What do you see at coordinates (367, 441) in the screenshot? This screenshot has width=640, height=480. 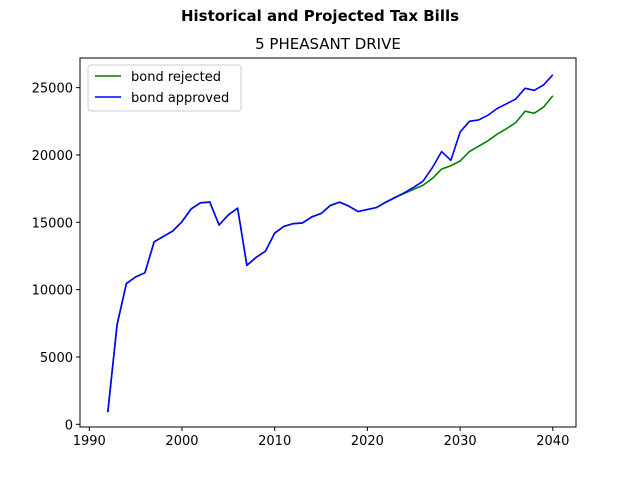 I see `x-tick-label: 2020` at bounding box center [367, 441].